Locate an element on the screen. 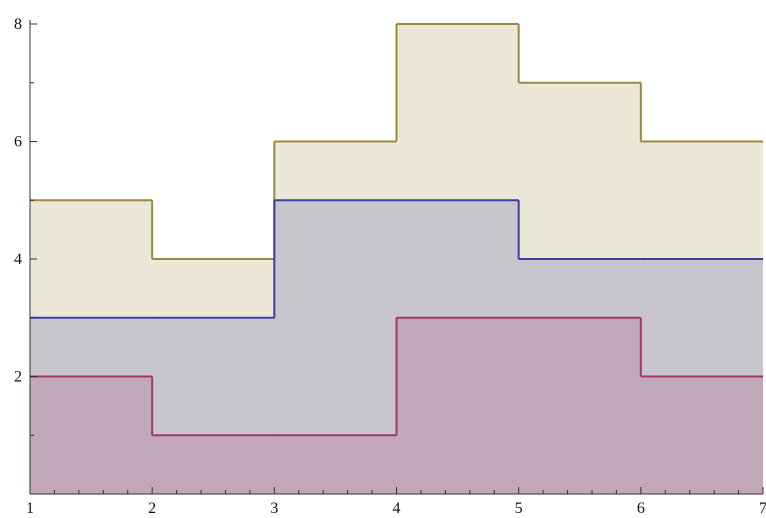 The width and height of the screenshot is (766, 518). x-tick-label: 3 is located at coordinates (274, 508).